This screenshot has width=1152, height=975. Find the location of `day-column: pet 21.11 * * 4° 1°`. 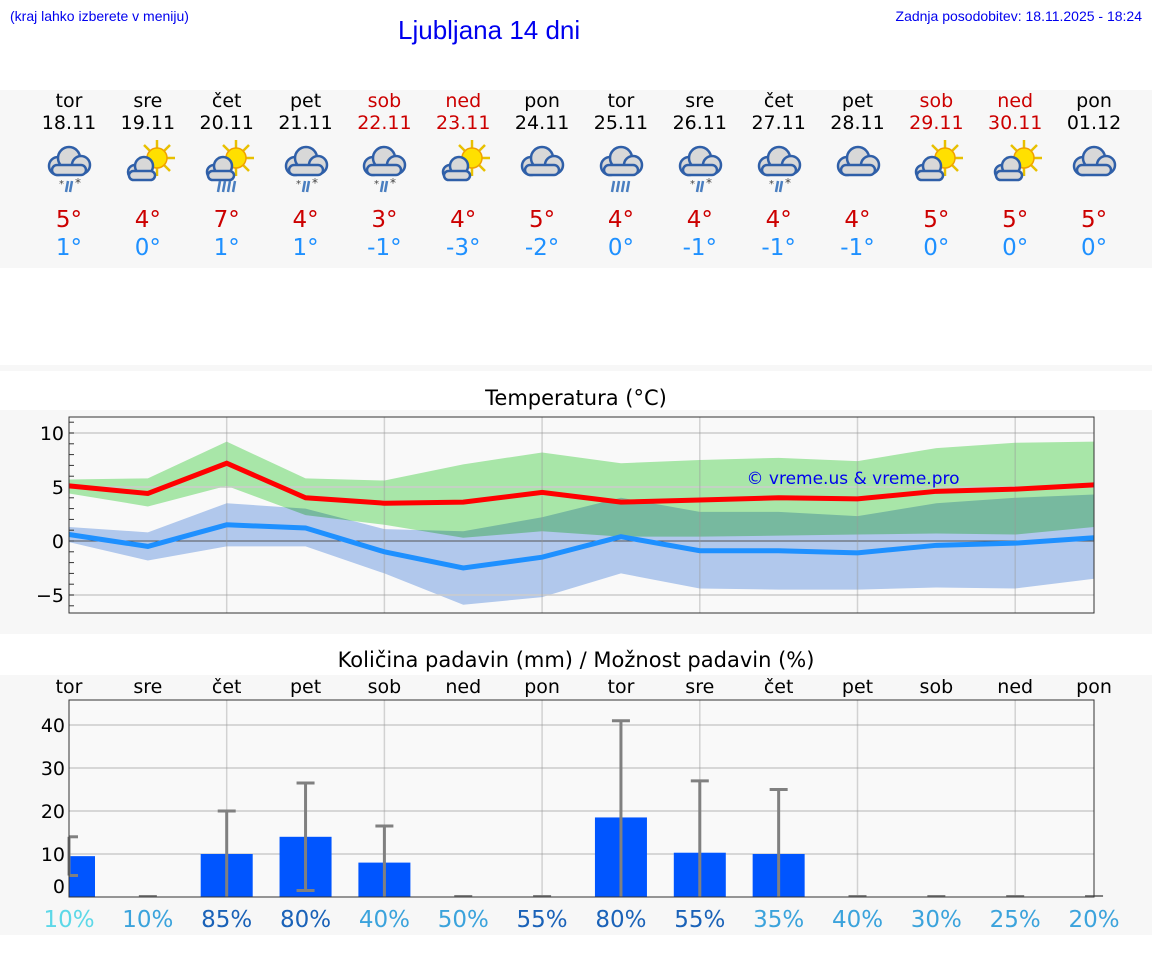

day-column: pet 21.11 * * 4° 1° is located at coordinates (305, 176).